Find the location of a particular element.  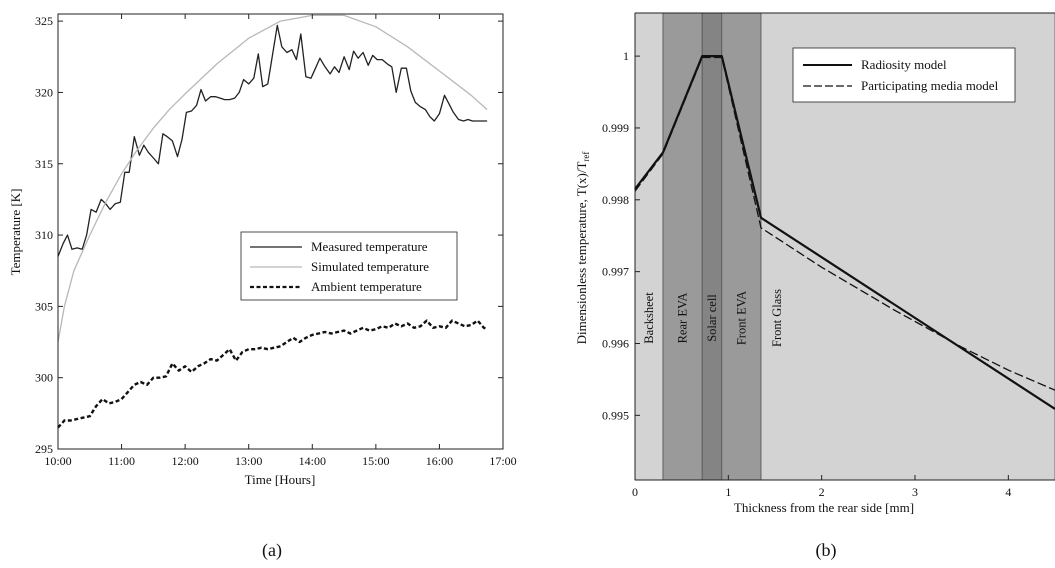

panel-a-legend-box is located at coordinates (349, 266).